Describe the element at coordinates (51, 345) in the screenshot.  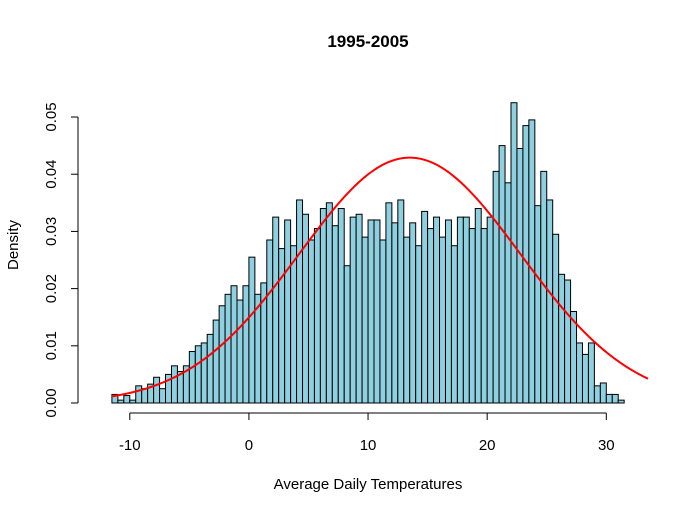
I see `y-tick-label: 0.01` at that location.